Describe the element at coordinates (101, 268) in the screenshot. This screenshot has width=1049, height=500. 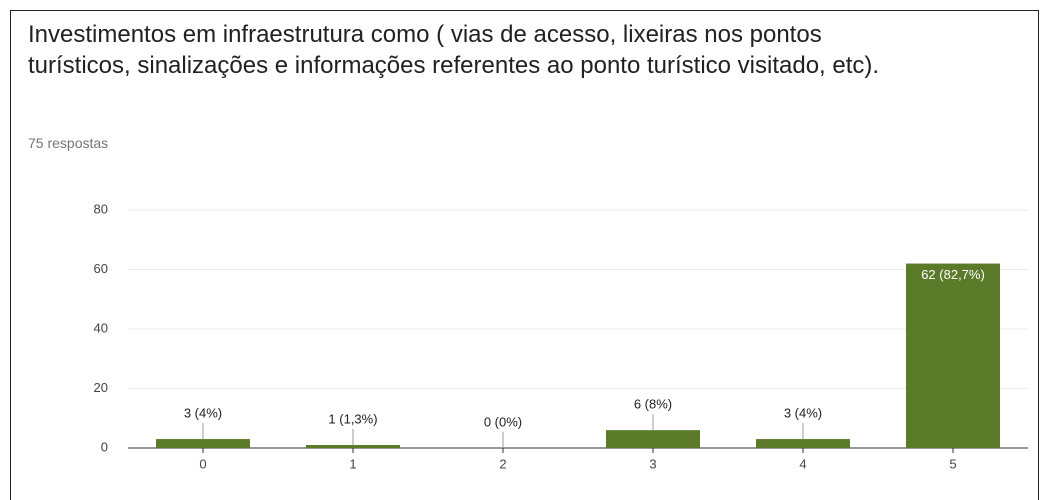
I see `y-tick-label: 60` at that location.